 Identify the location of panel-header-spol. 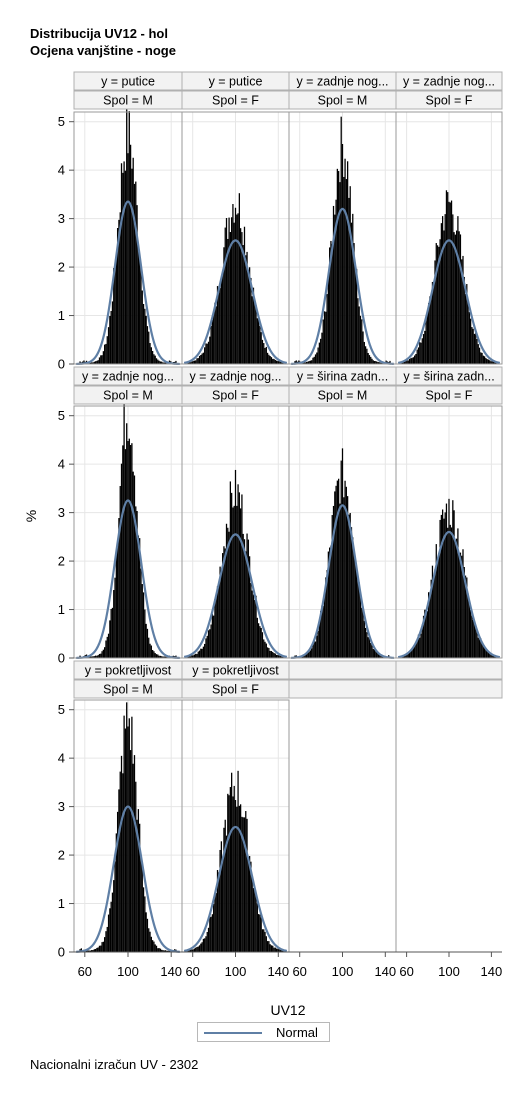
(449, 100).